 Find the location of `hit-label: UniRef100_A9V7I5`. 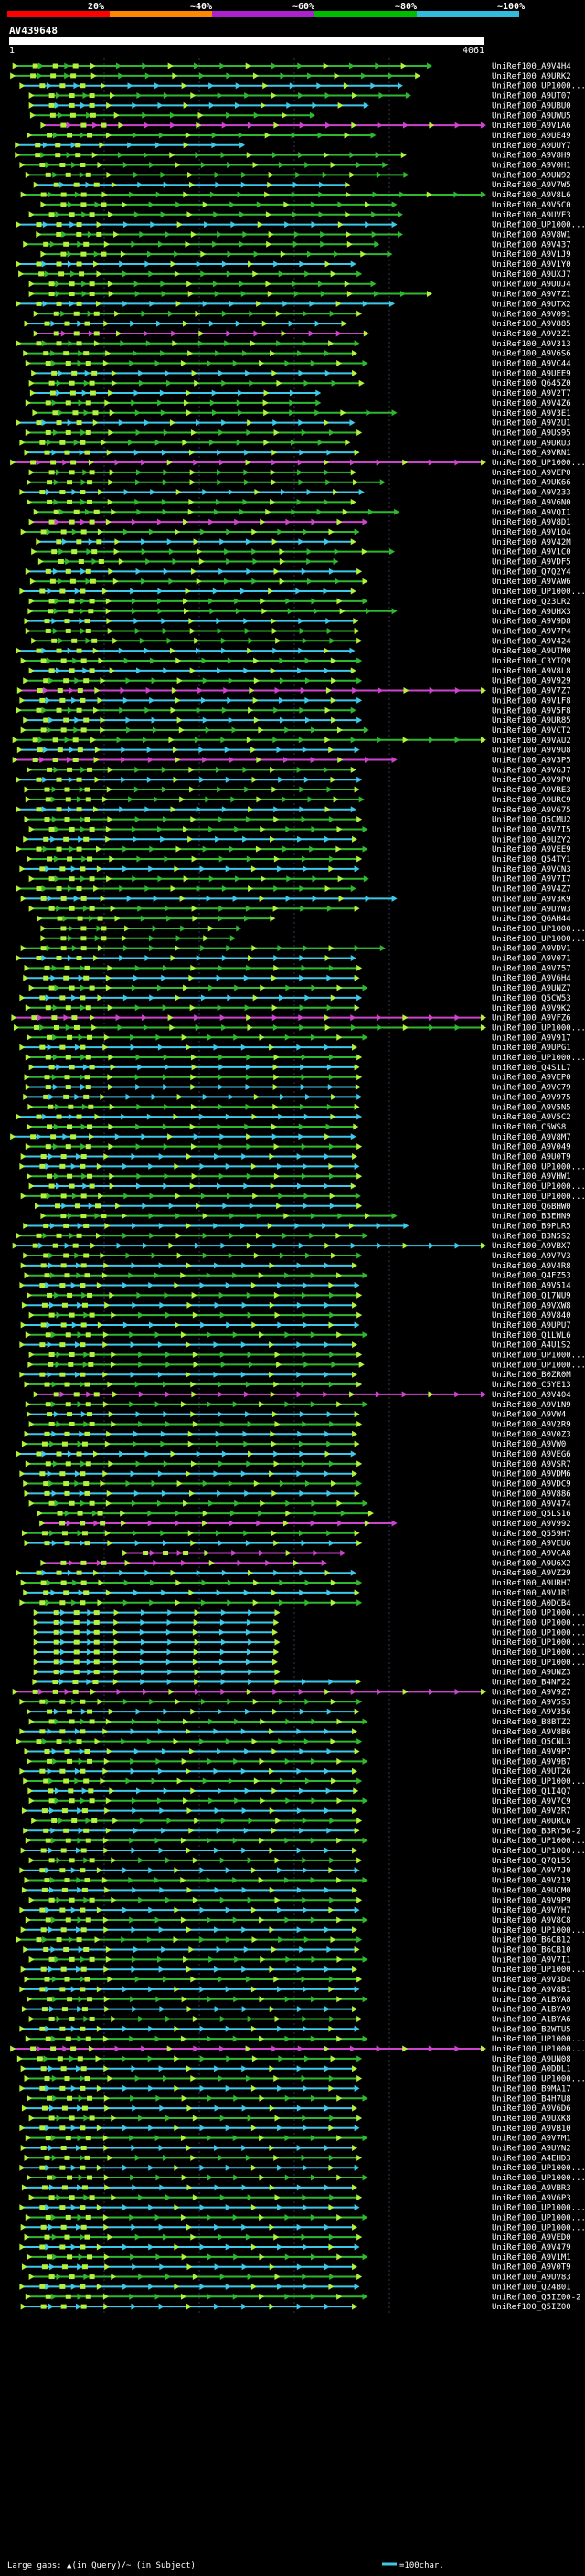

hit-label: UniRef100_A9V7I5 is located at coordinates (532, 829).